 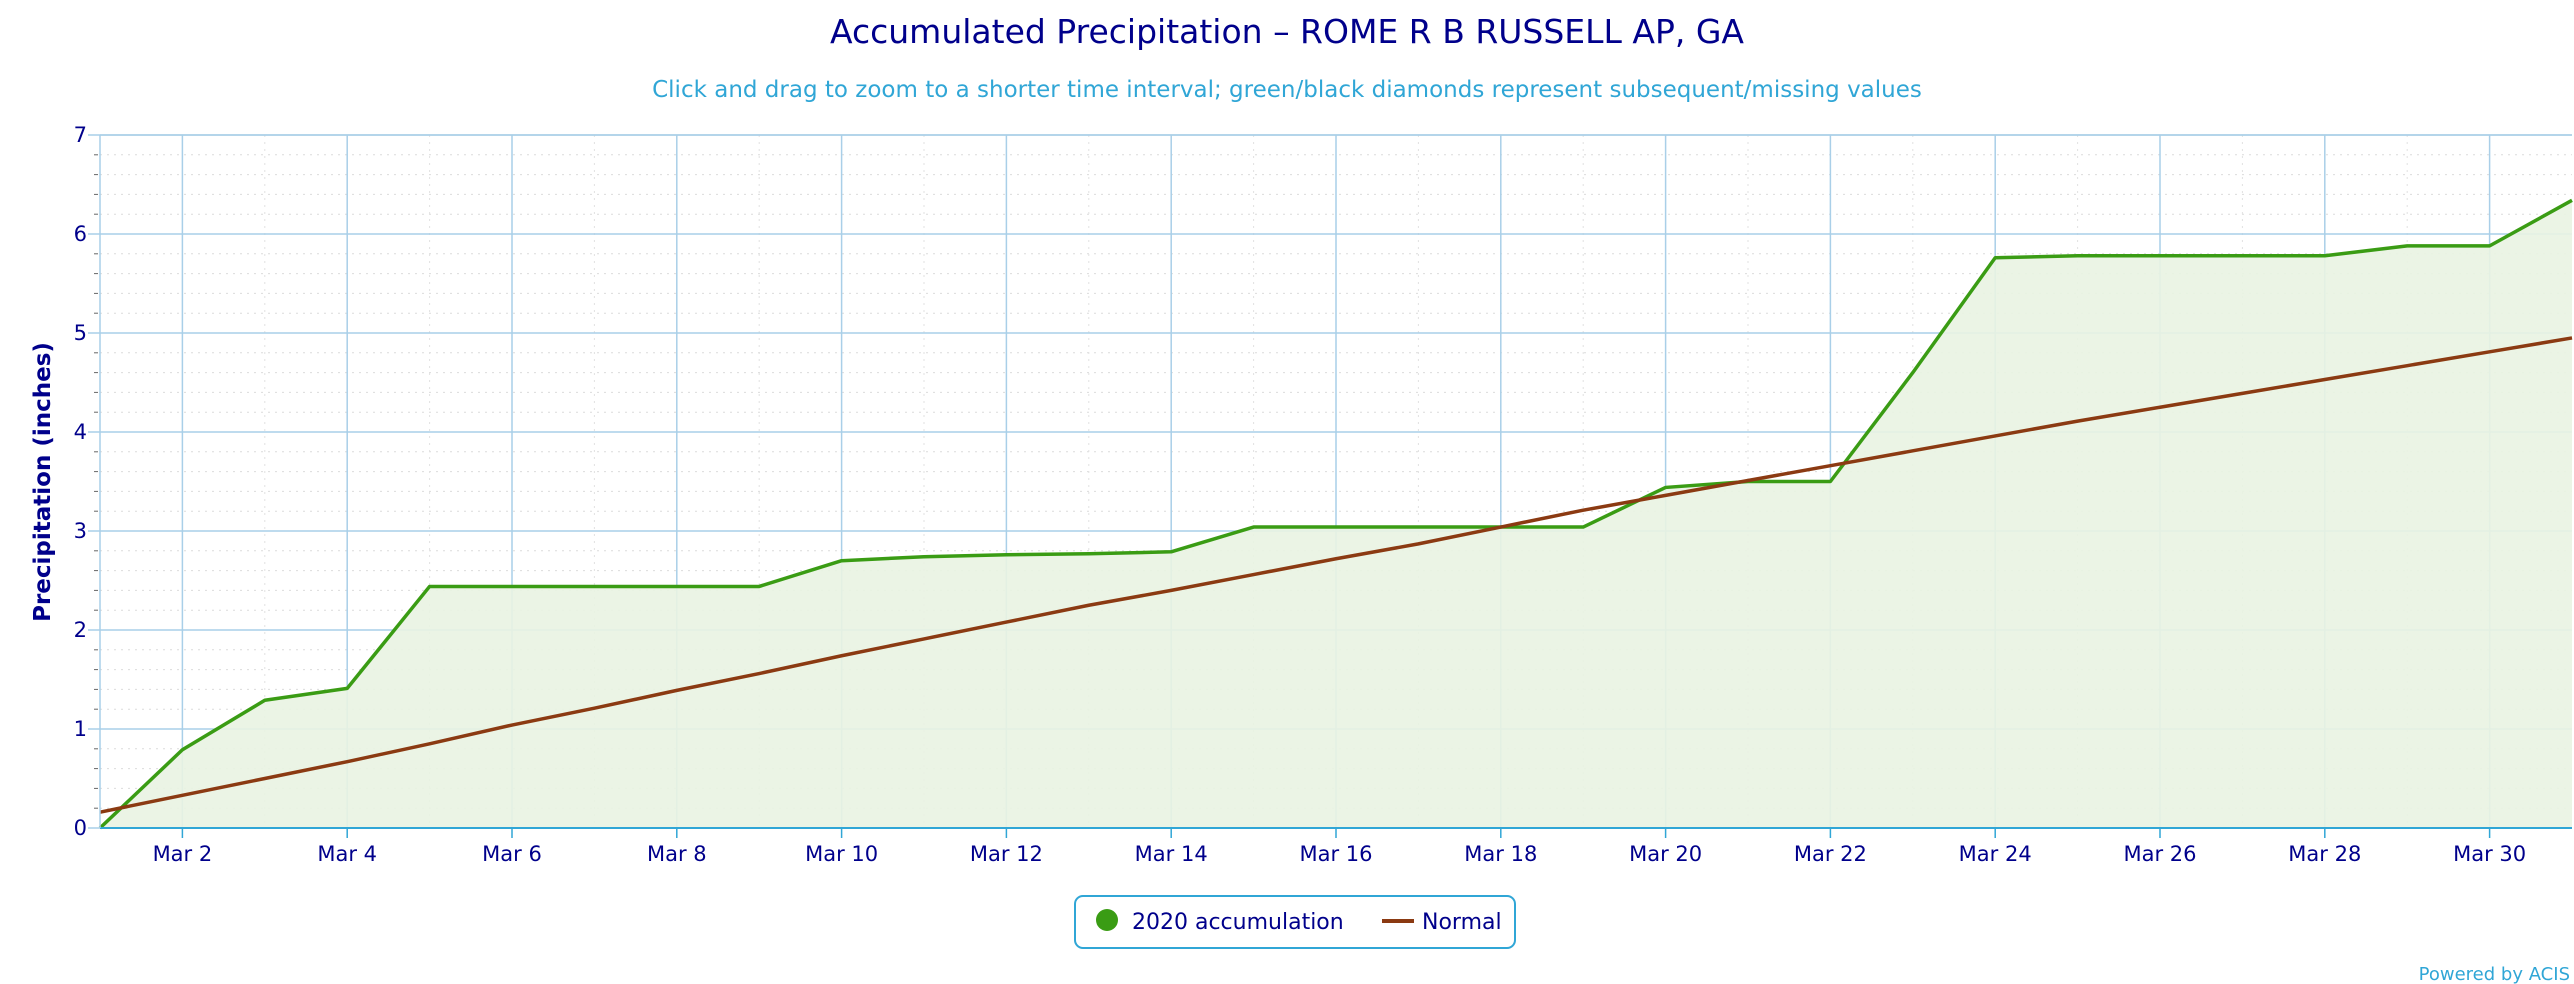 What do you see at coordinates (43, 482) in the screenshot?
I see `y-axis-title: Precipitation (inches)` at bounding box center [43, 482].